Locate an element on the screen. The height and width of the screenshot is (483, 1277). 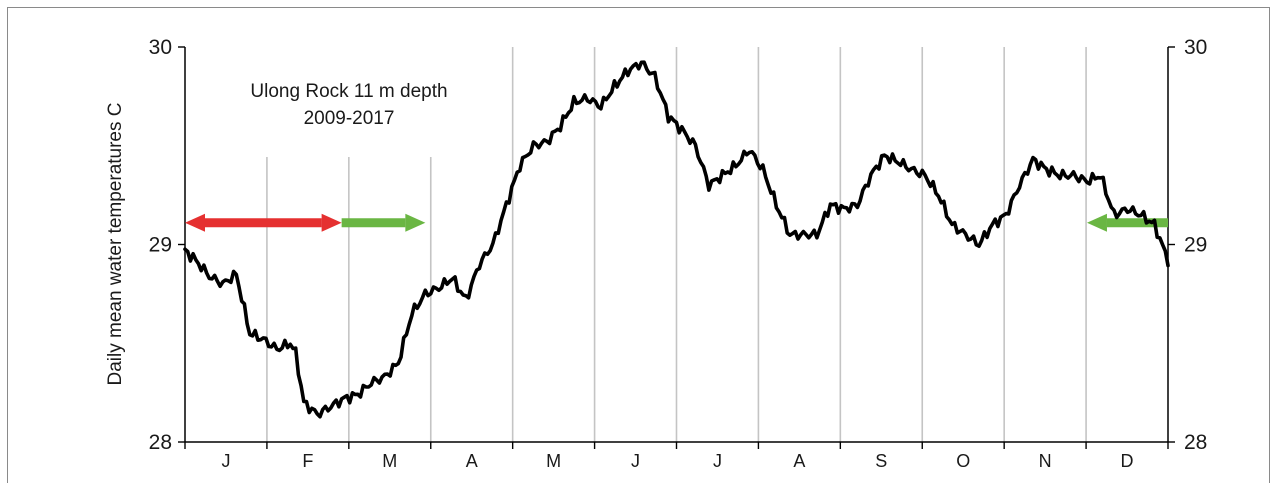
right-y-tick-label: 29 is located at coordinates (1195, 245).